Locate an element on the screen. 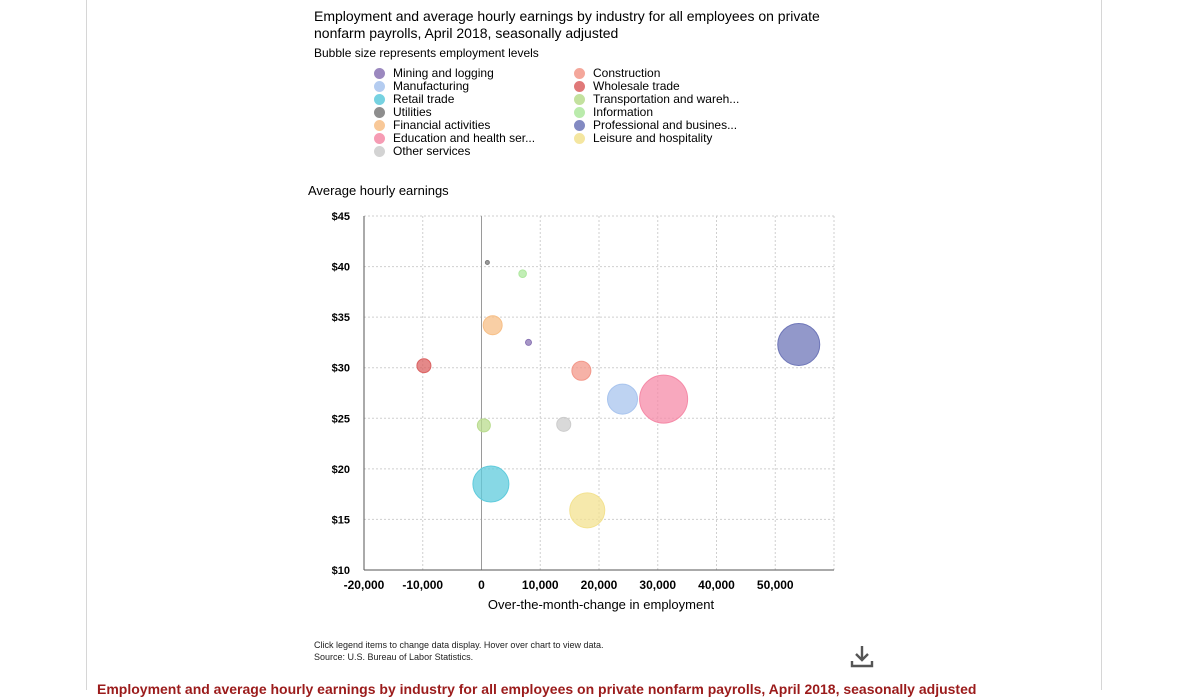 This screenshot has height=697, width=1192. bubble-other-services: Other services is located at coordinates (564, 424).